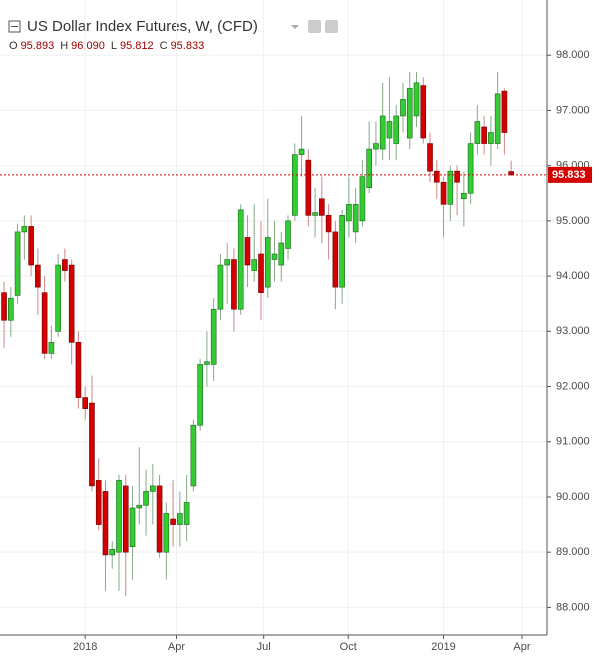  I want to click on ohlc-name: L, so click(114, 46).